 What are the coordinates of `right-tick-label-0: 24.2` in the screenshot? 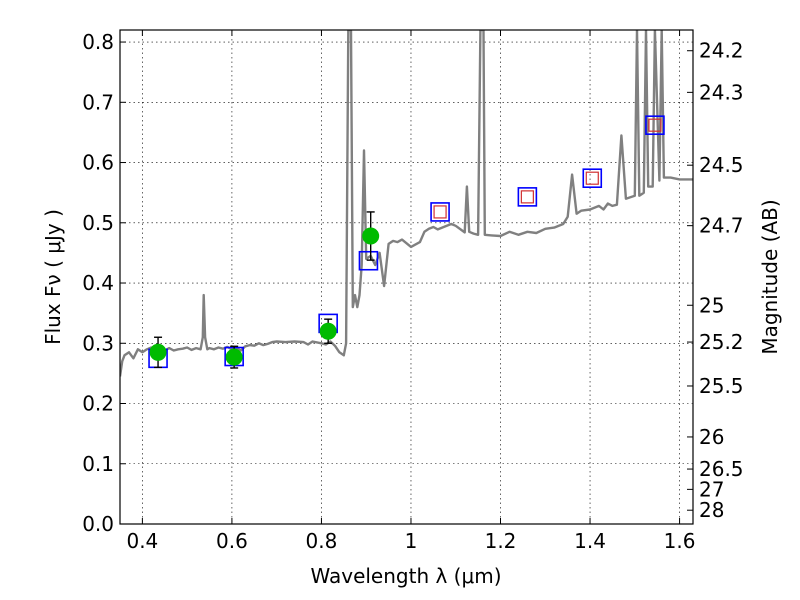 It's located at (721, 51).